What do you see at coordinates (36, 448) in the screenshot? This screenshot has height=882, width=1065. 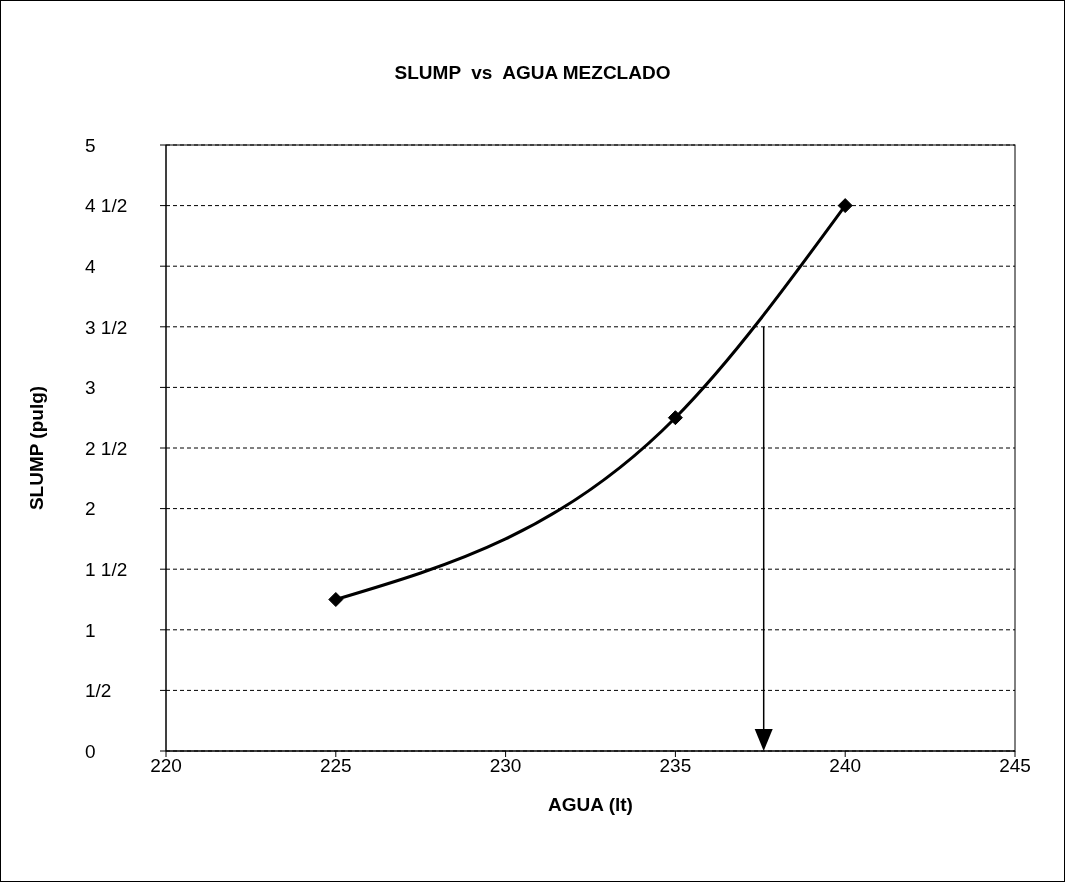 I see `y-axis-title: SLUMP (pulg)` at bounding box center [36, 448].